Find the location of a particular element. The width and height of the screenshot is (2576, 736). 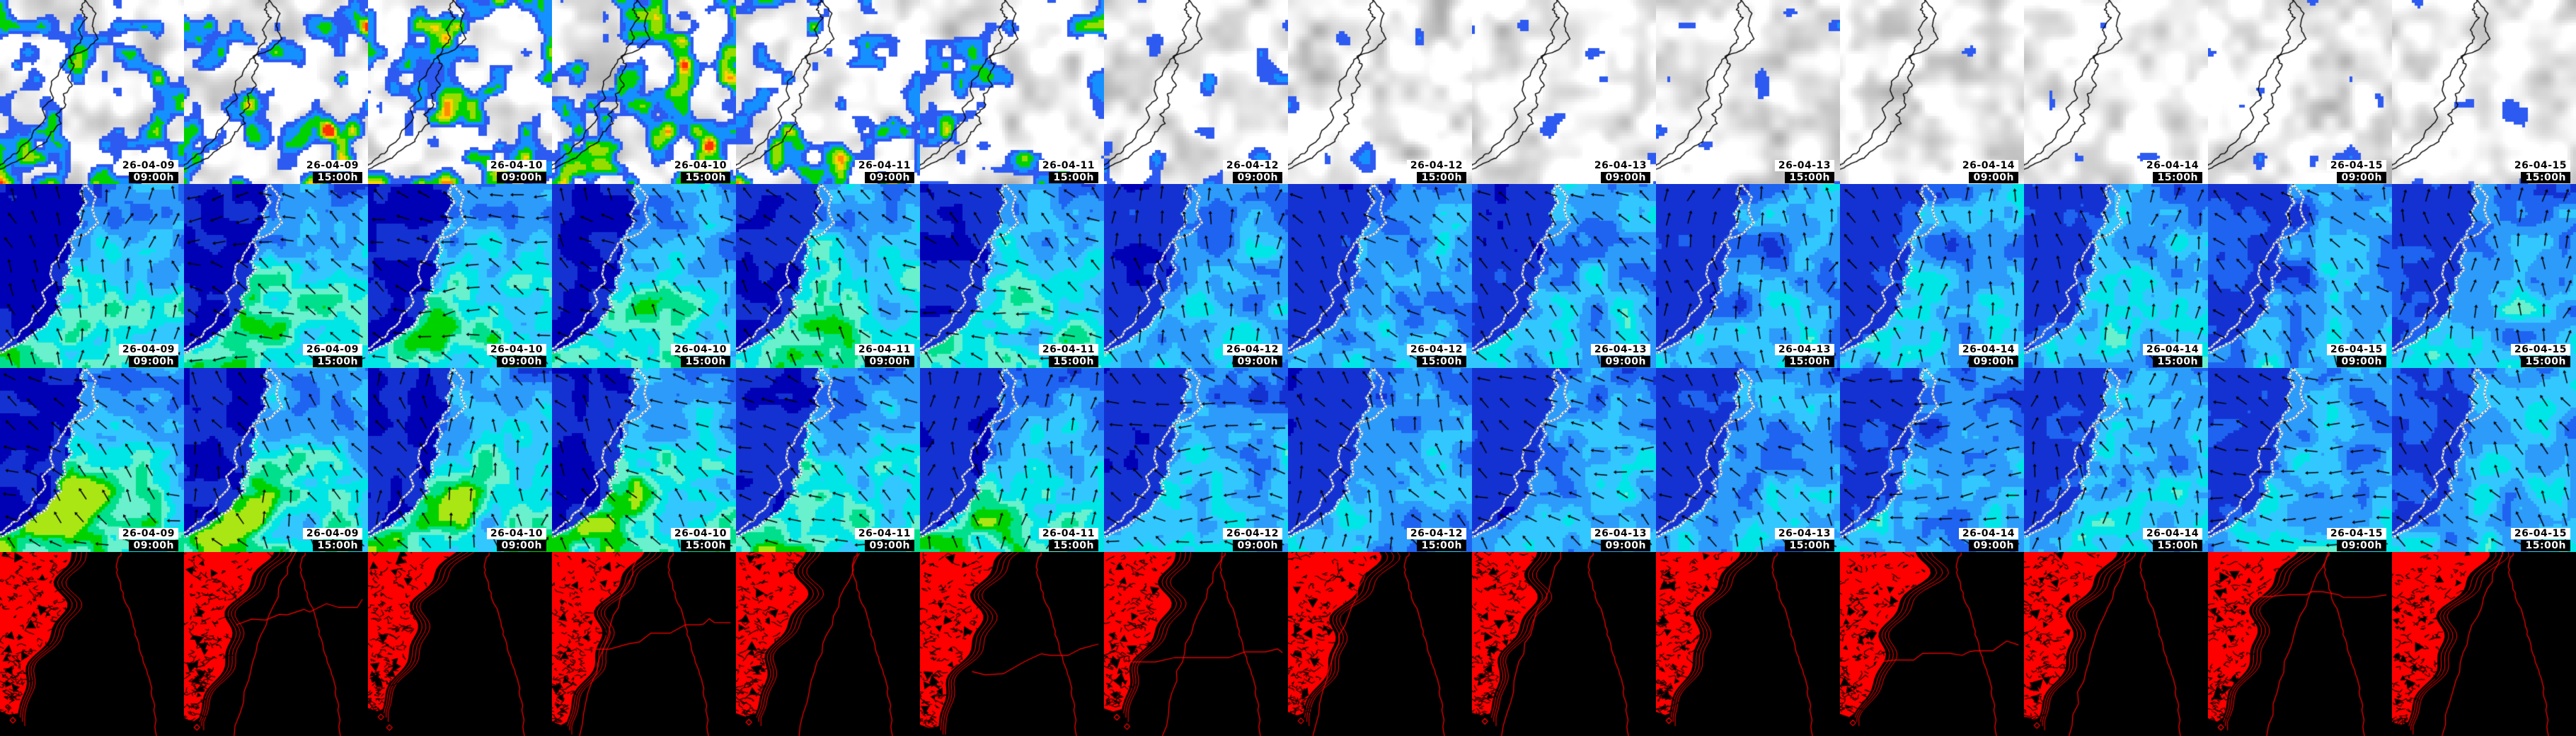

map-tile-r4c9 is located at coordinates (1564, 644).